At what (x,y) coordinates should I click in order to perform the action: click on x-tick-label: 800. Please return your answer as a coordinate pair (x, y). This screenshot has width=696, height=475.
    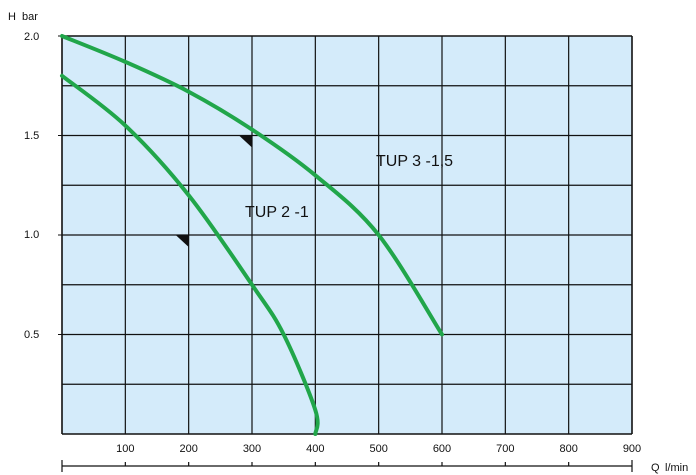
    Looking at the image, I should click on (568, 449).